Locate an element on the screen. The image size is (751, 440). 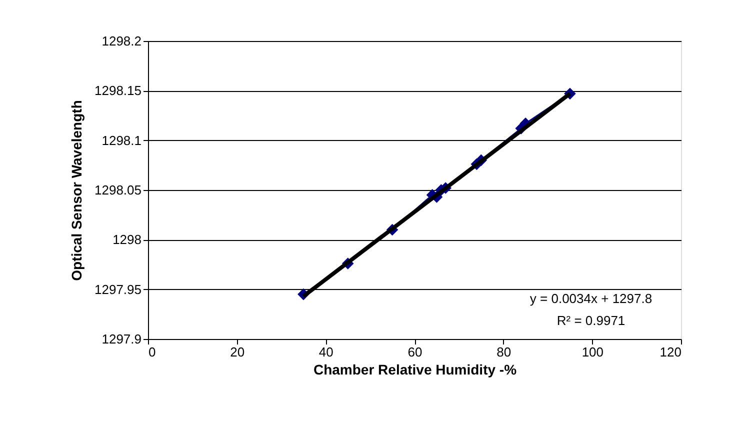
y-tick-label: 1298 is located at coordinates (127, 240).